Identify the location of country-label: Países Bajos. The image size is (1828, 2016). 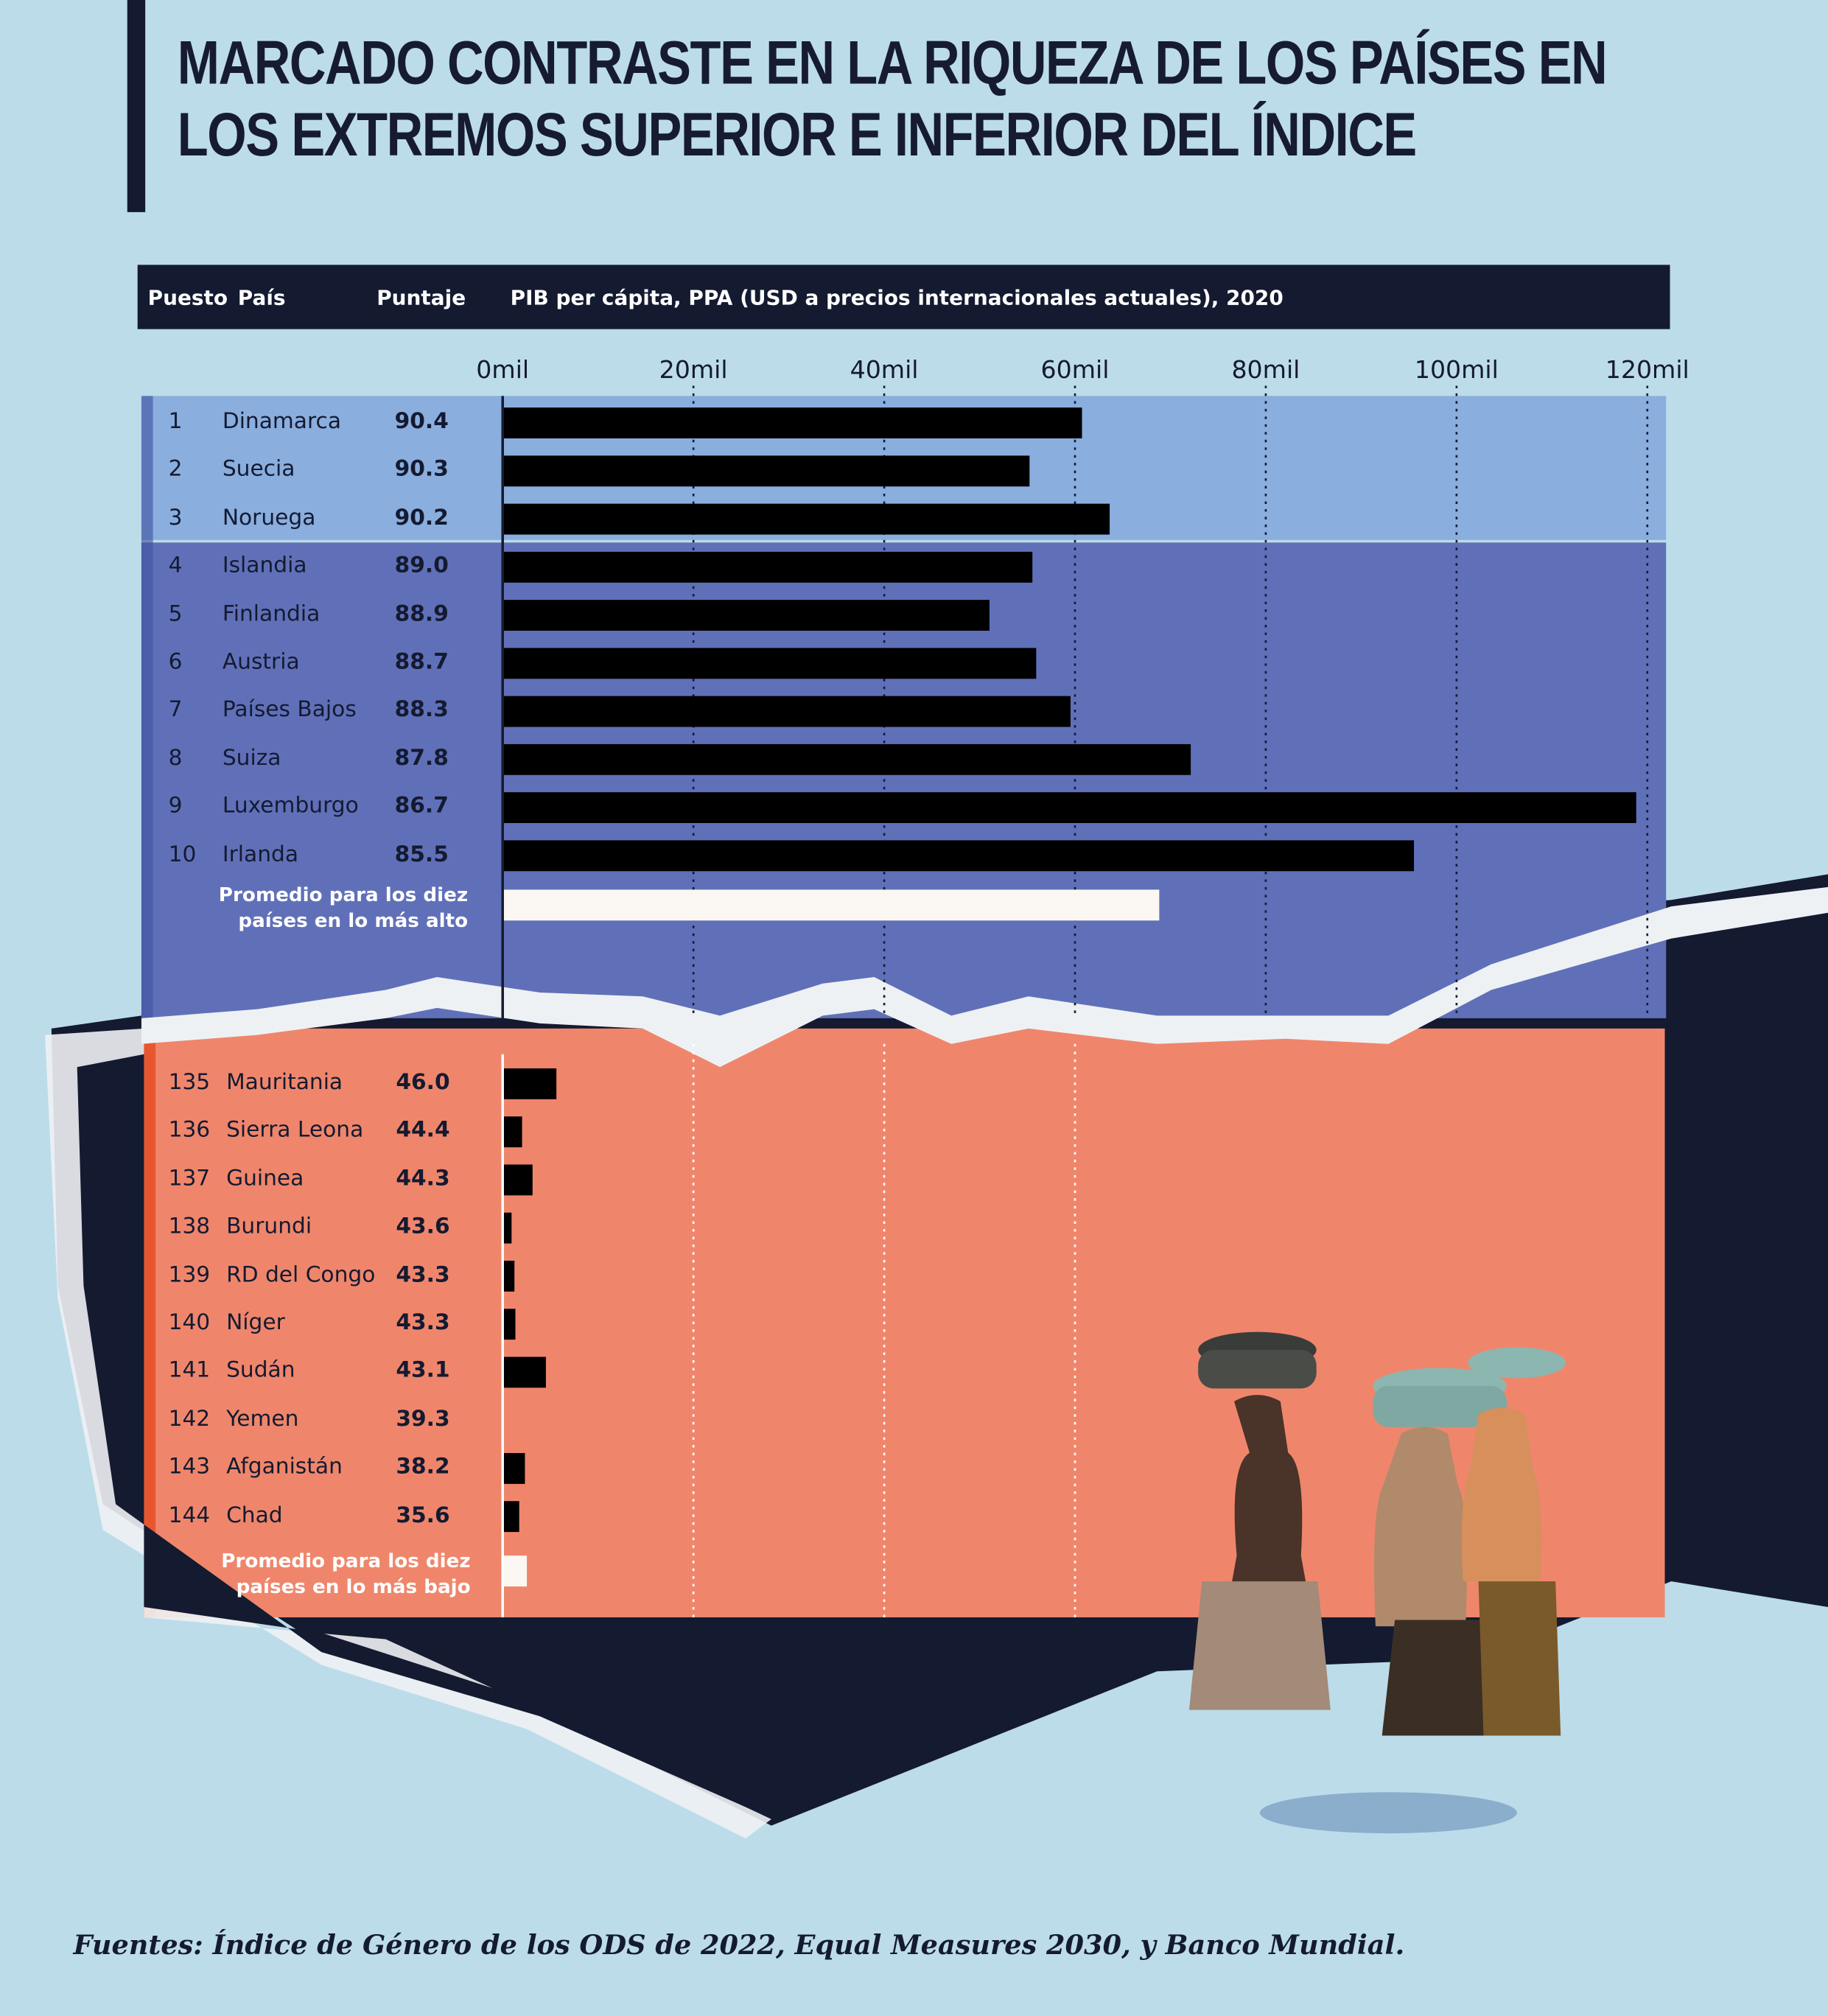
(289, 710).